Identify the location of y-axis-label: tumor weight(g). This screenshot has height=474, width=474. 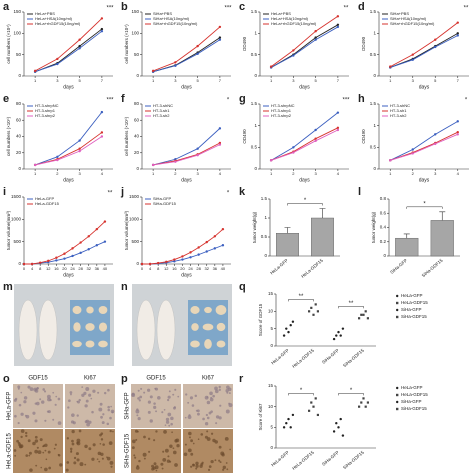
(373, 227).